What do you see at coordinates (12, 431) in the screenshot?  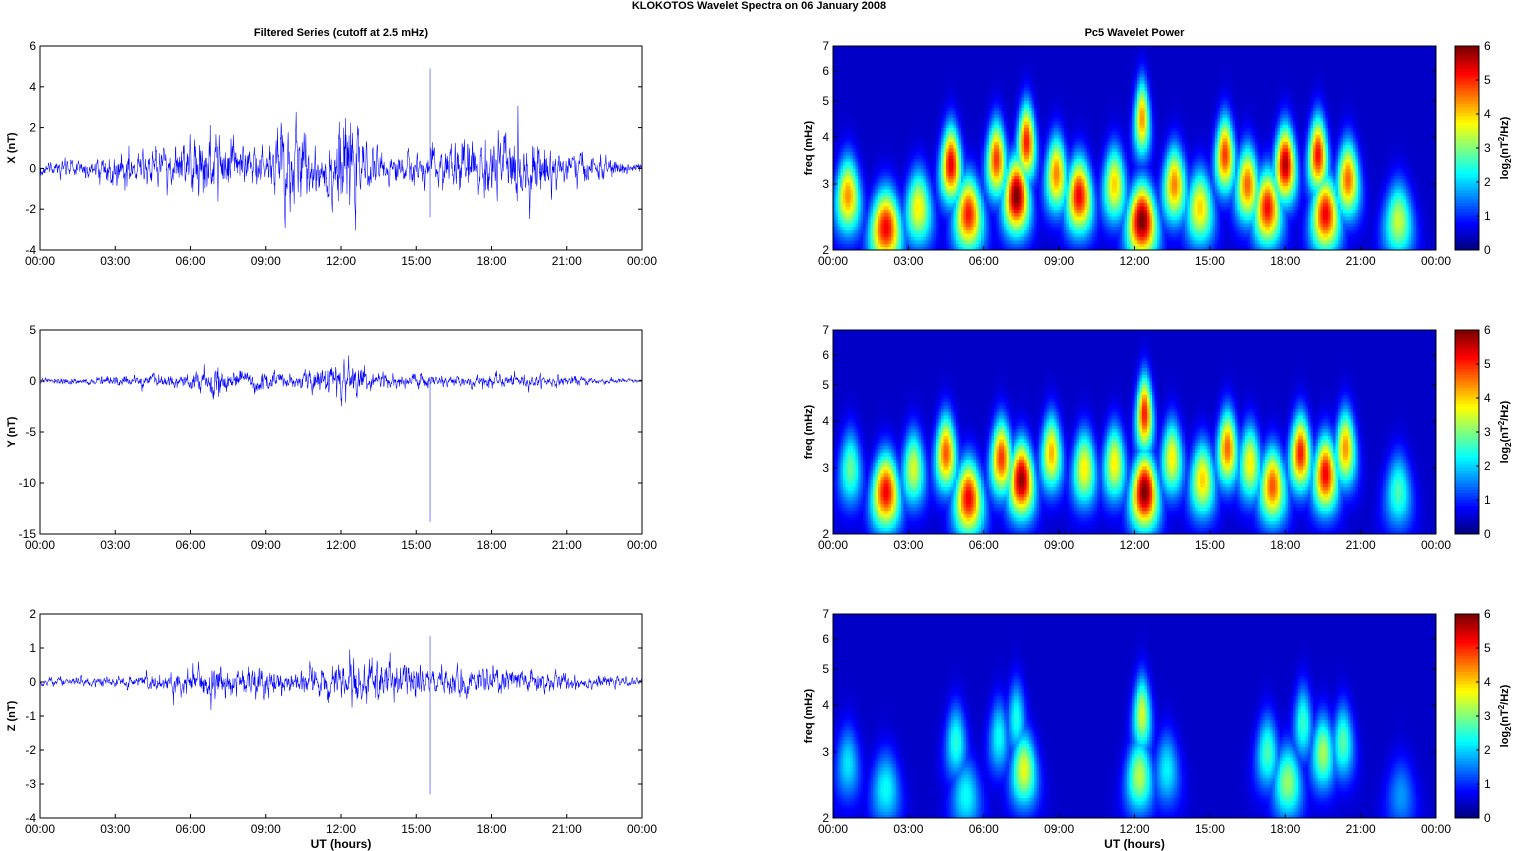 I see `series-y-ylabel: Y (nT)` at bounding box center [12, 431].